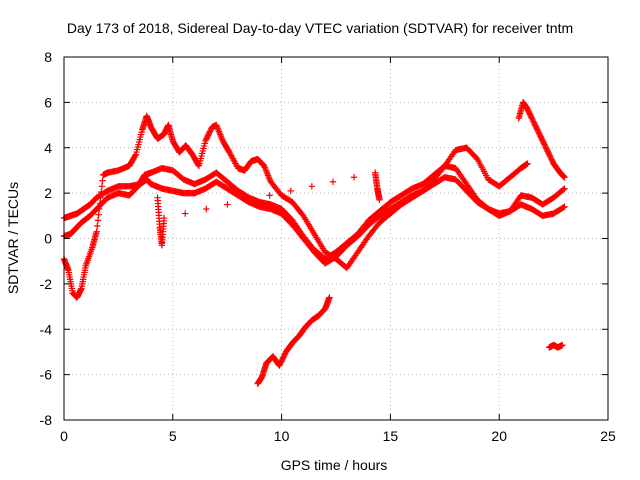 This screenshot has width=640, height=480. I want to click on y-tick-label: 8, so click(48, 57).